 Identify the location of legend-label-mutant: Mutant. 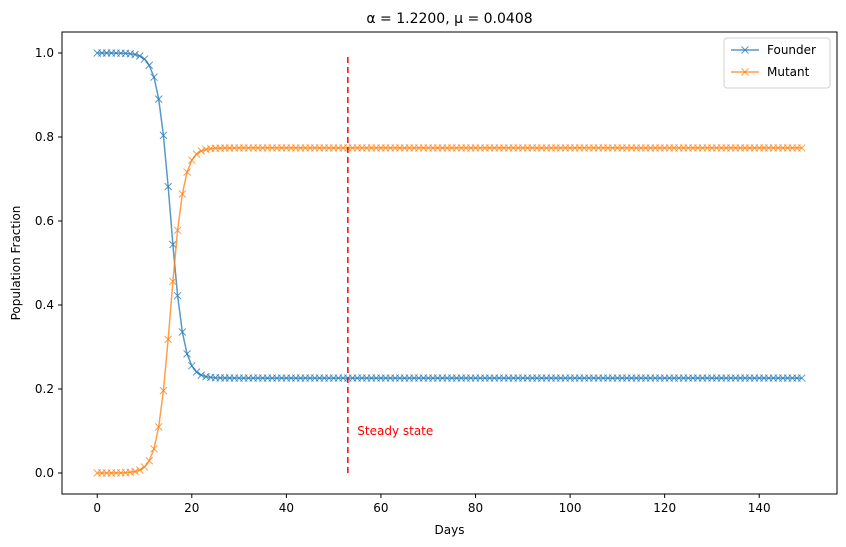
(788, 72).